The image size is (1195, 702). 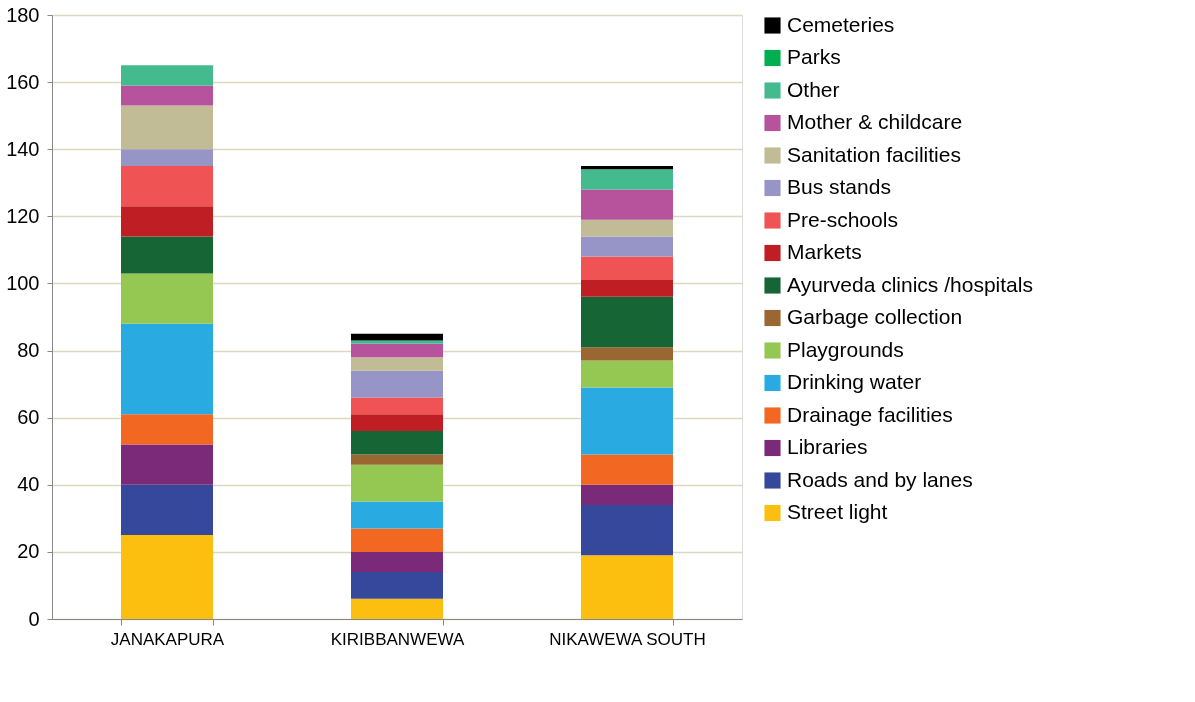 What do you see at coordinates (34, 618) in the screenshot?
I see `y-tick-label: 0` at bounding box center [34, 618].